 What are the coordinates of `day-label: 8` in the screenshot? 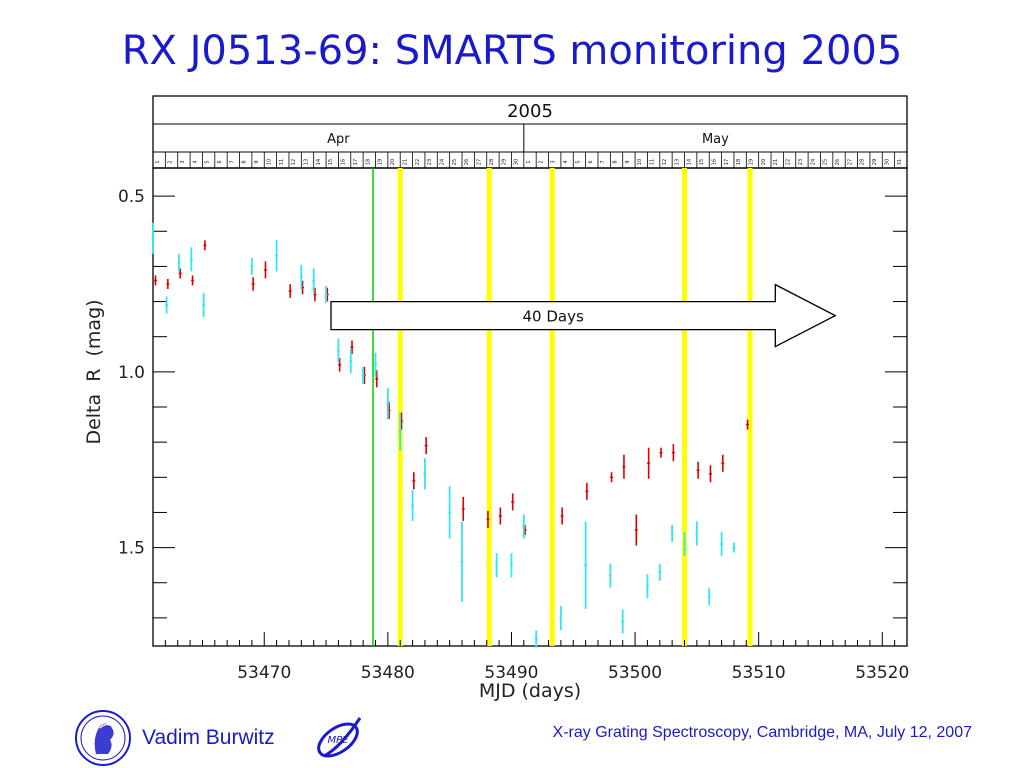 It's located at (616, 161).